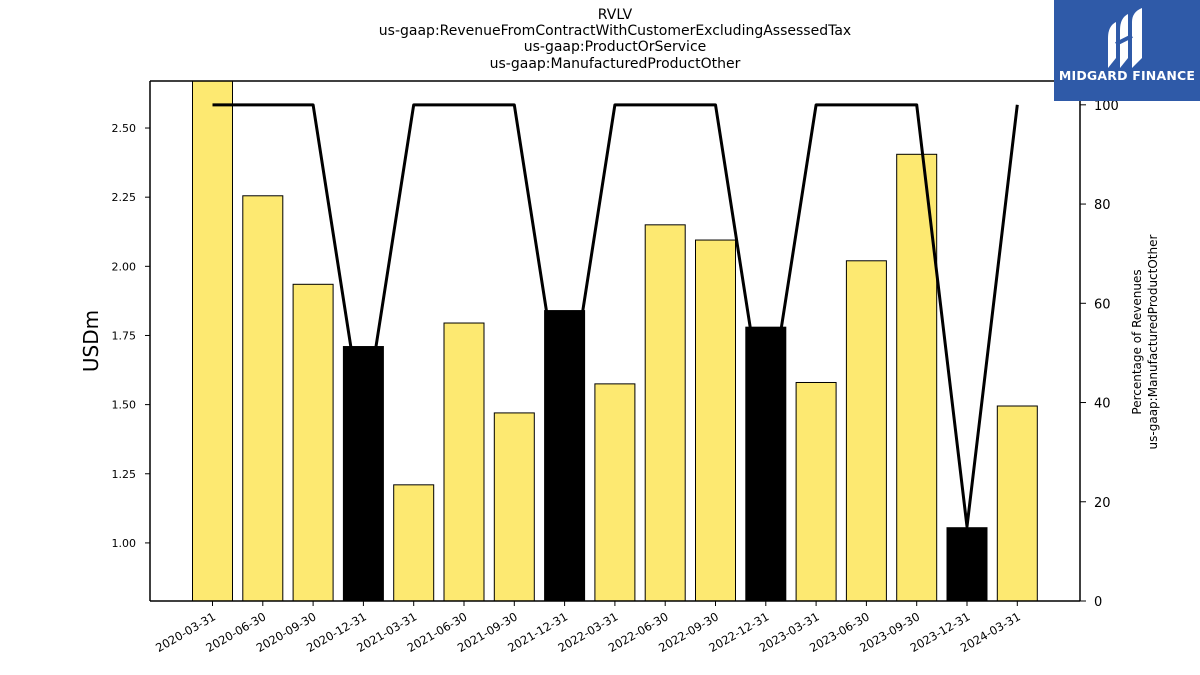 This screenshot has width=1200, height=675. What do you see at coordinates (124, 474) in the screenshot?
I see `y-tick-label: 1.25` at bounding box center [124, 474].